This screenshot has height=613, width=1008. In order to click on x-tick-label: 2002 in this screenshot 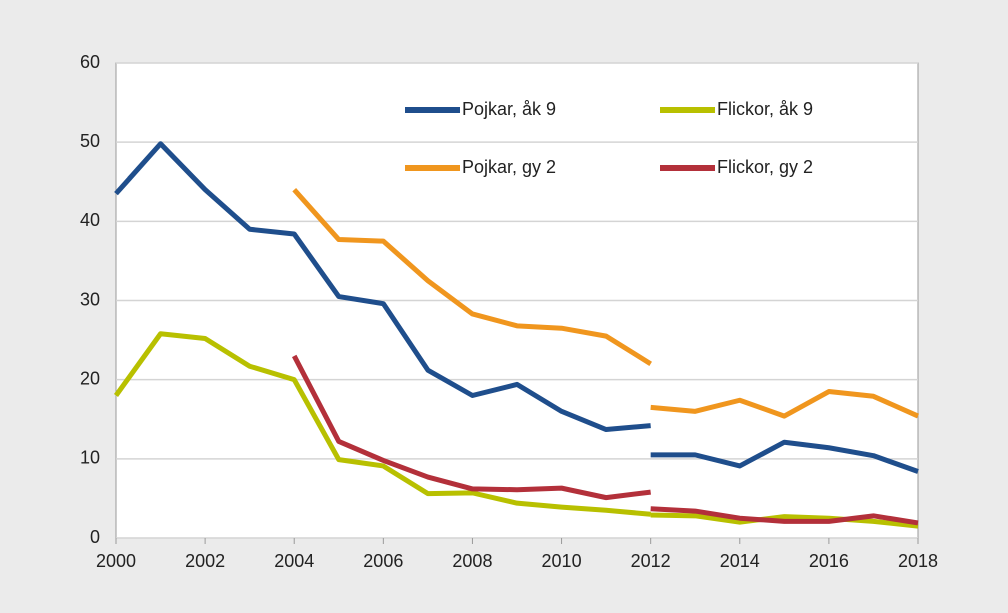, I will do `click(205, 561)`.